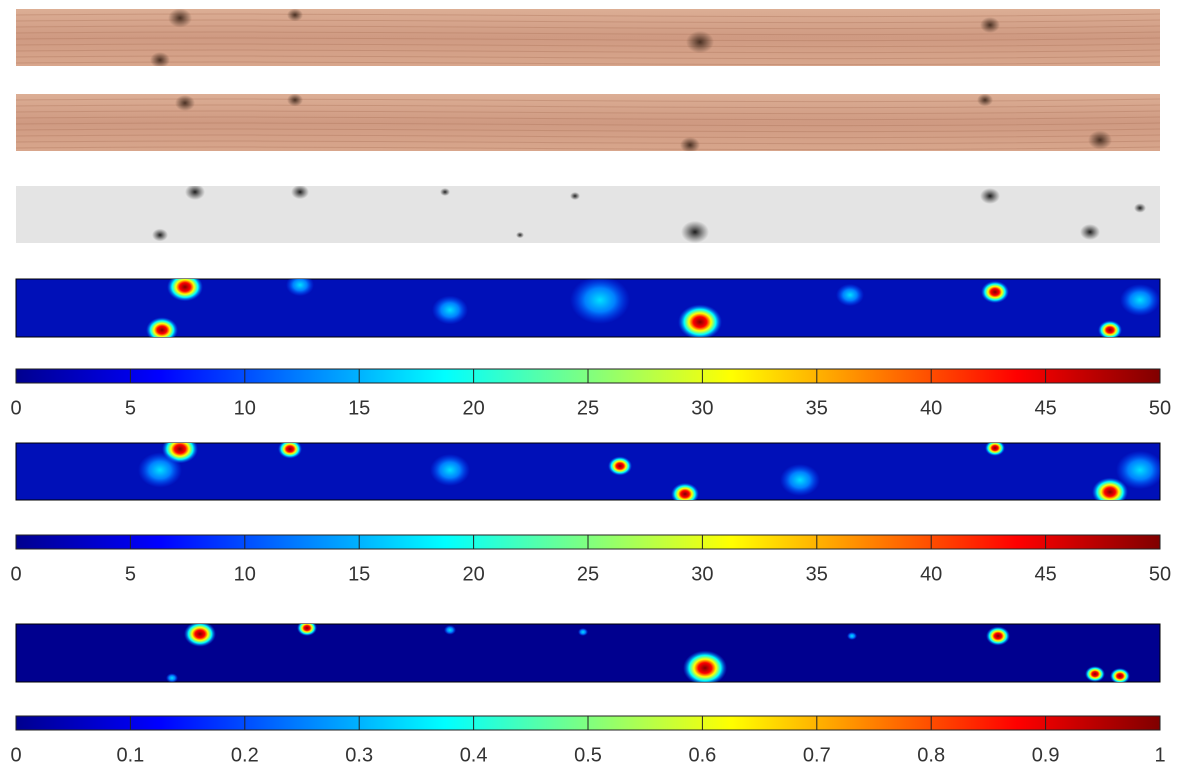 The image size is (1179, 772). Describe the element at coordinates (588, 755) in the screenshot. I see `colorbar-tick-label: 0.5` at that location.